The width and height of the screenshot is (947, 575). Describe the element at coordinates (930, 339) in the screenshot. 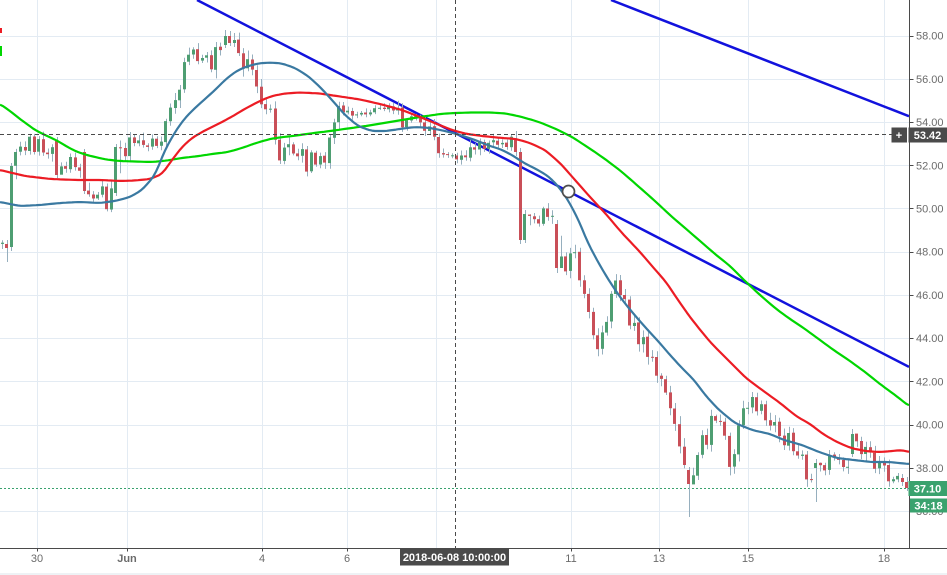

I see `svg-text: 44.00` at that location.